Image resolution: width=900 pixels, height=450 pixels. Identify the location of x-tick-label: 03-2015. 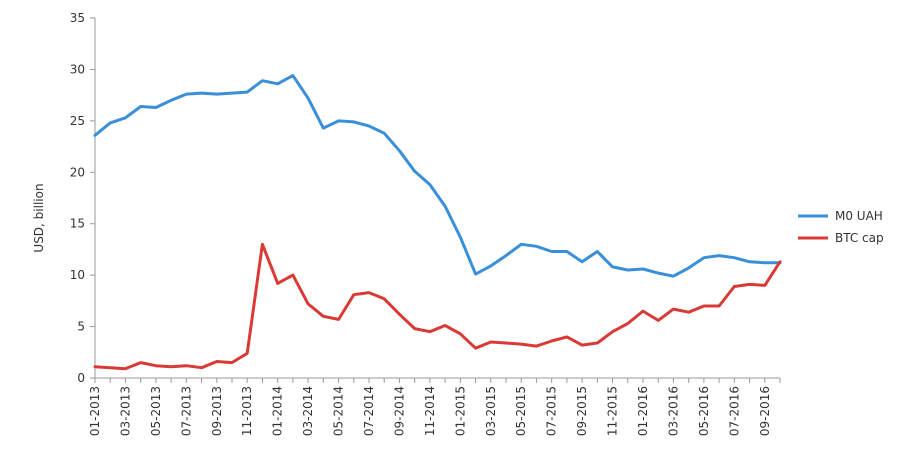
(491, 411).